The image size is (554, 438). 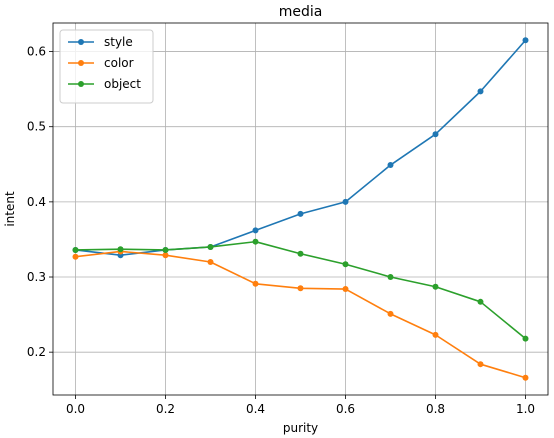 I want to click on legend-marker-style, so click(x=81, y=42).